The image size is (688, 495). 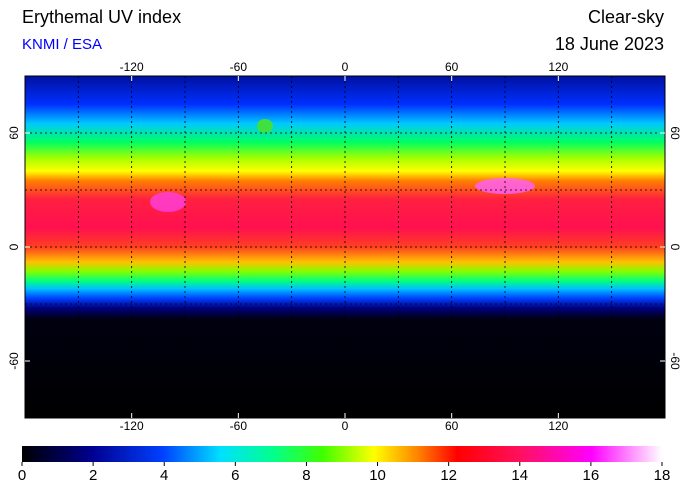 What do you see at coordinates (342, 454) in the screenshot?
I see `colorbar` at bounding box center [342, 454].